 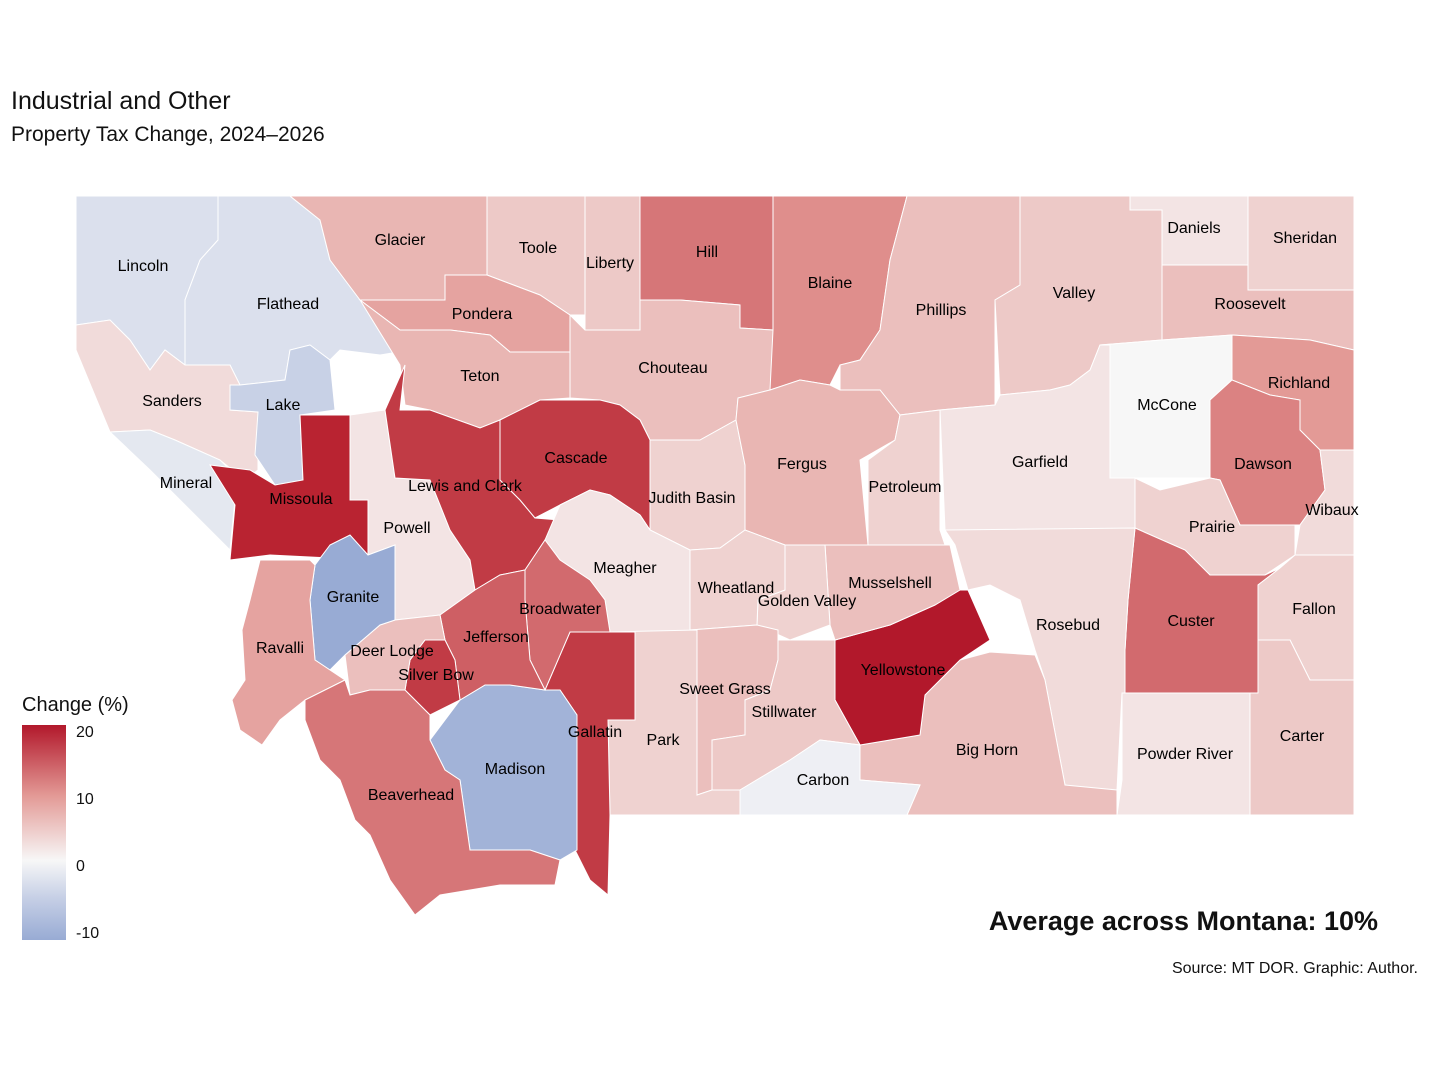 I want to click on county-label-flathead: Flathead, so click(x=288, y=304).